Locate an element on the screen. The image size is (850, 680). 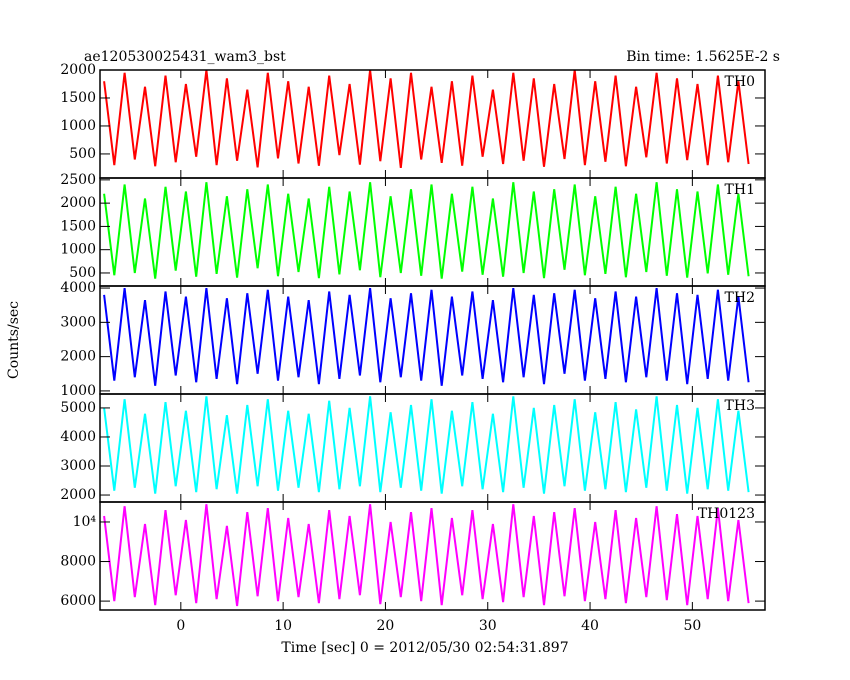
series-label: TH0 is located at coordinates (740, 82).